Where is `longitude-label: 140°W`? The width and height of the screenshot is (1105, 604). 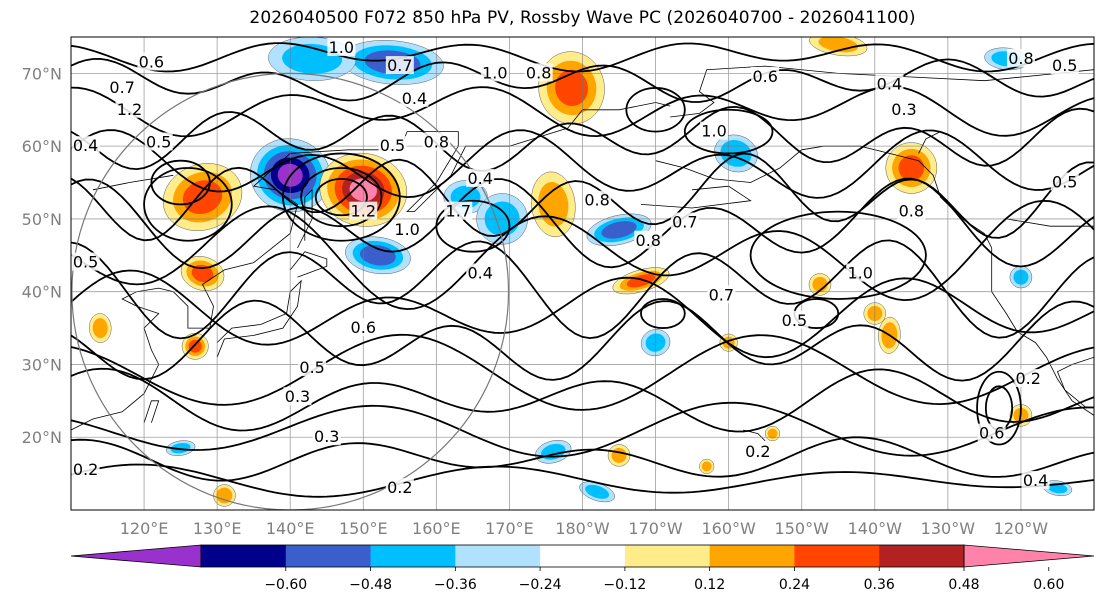 longitude-label: 140°W is located at coordinates (875, 528).